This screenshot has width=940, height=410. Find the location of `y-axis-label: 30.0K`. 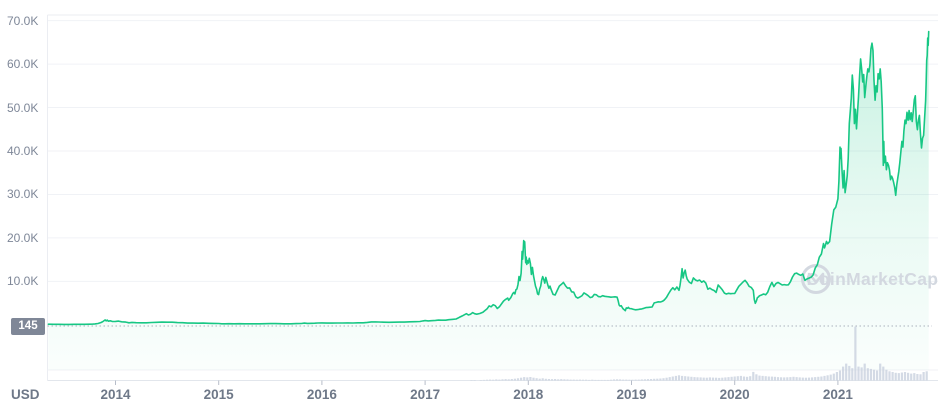

y-axis-label: 30.0K is located at coordinates (23, 194).